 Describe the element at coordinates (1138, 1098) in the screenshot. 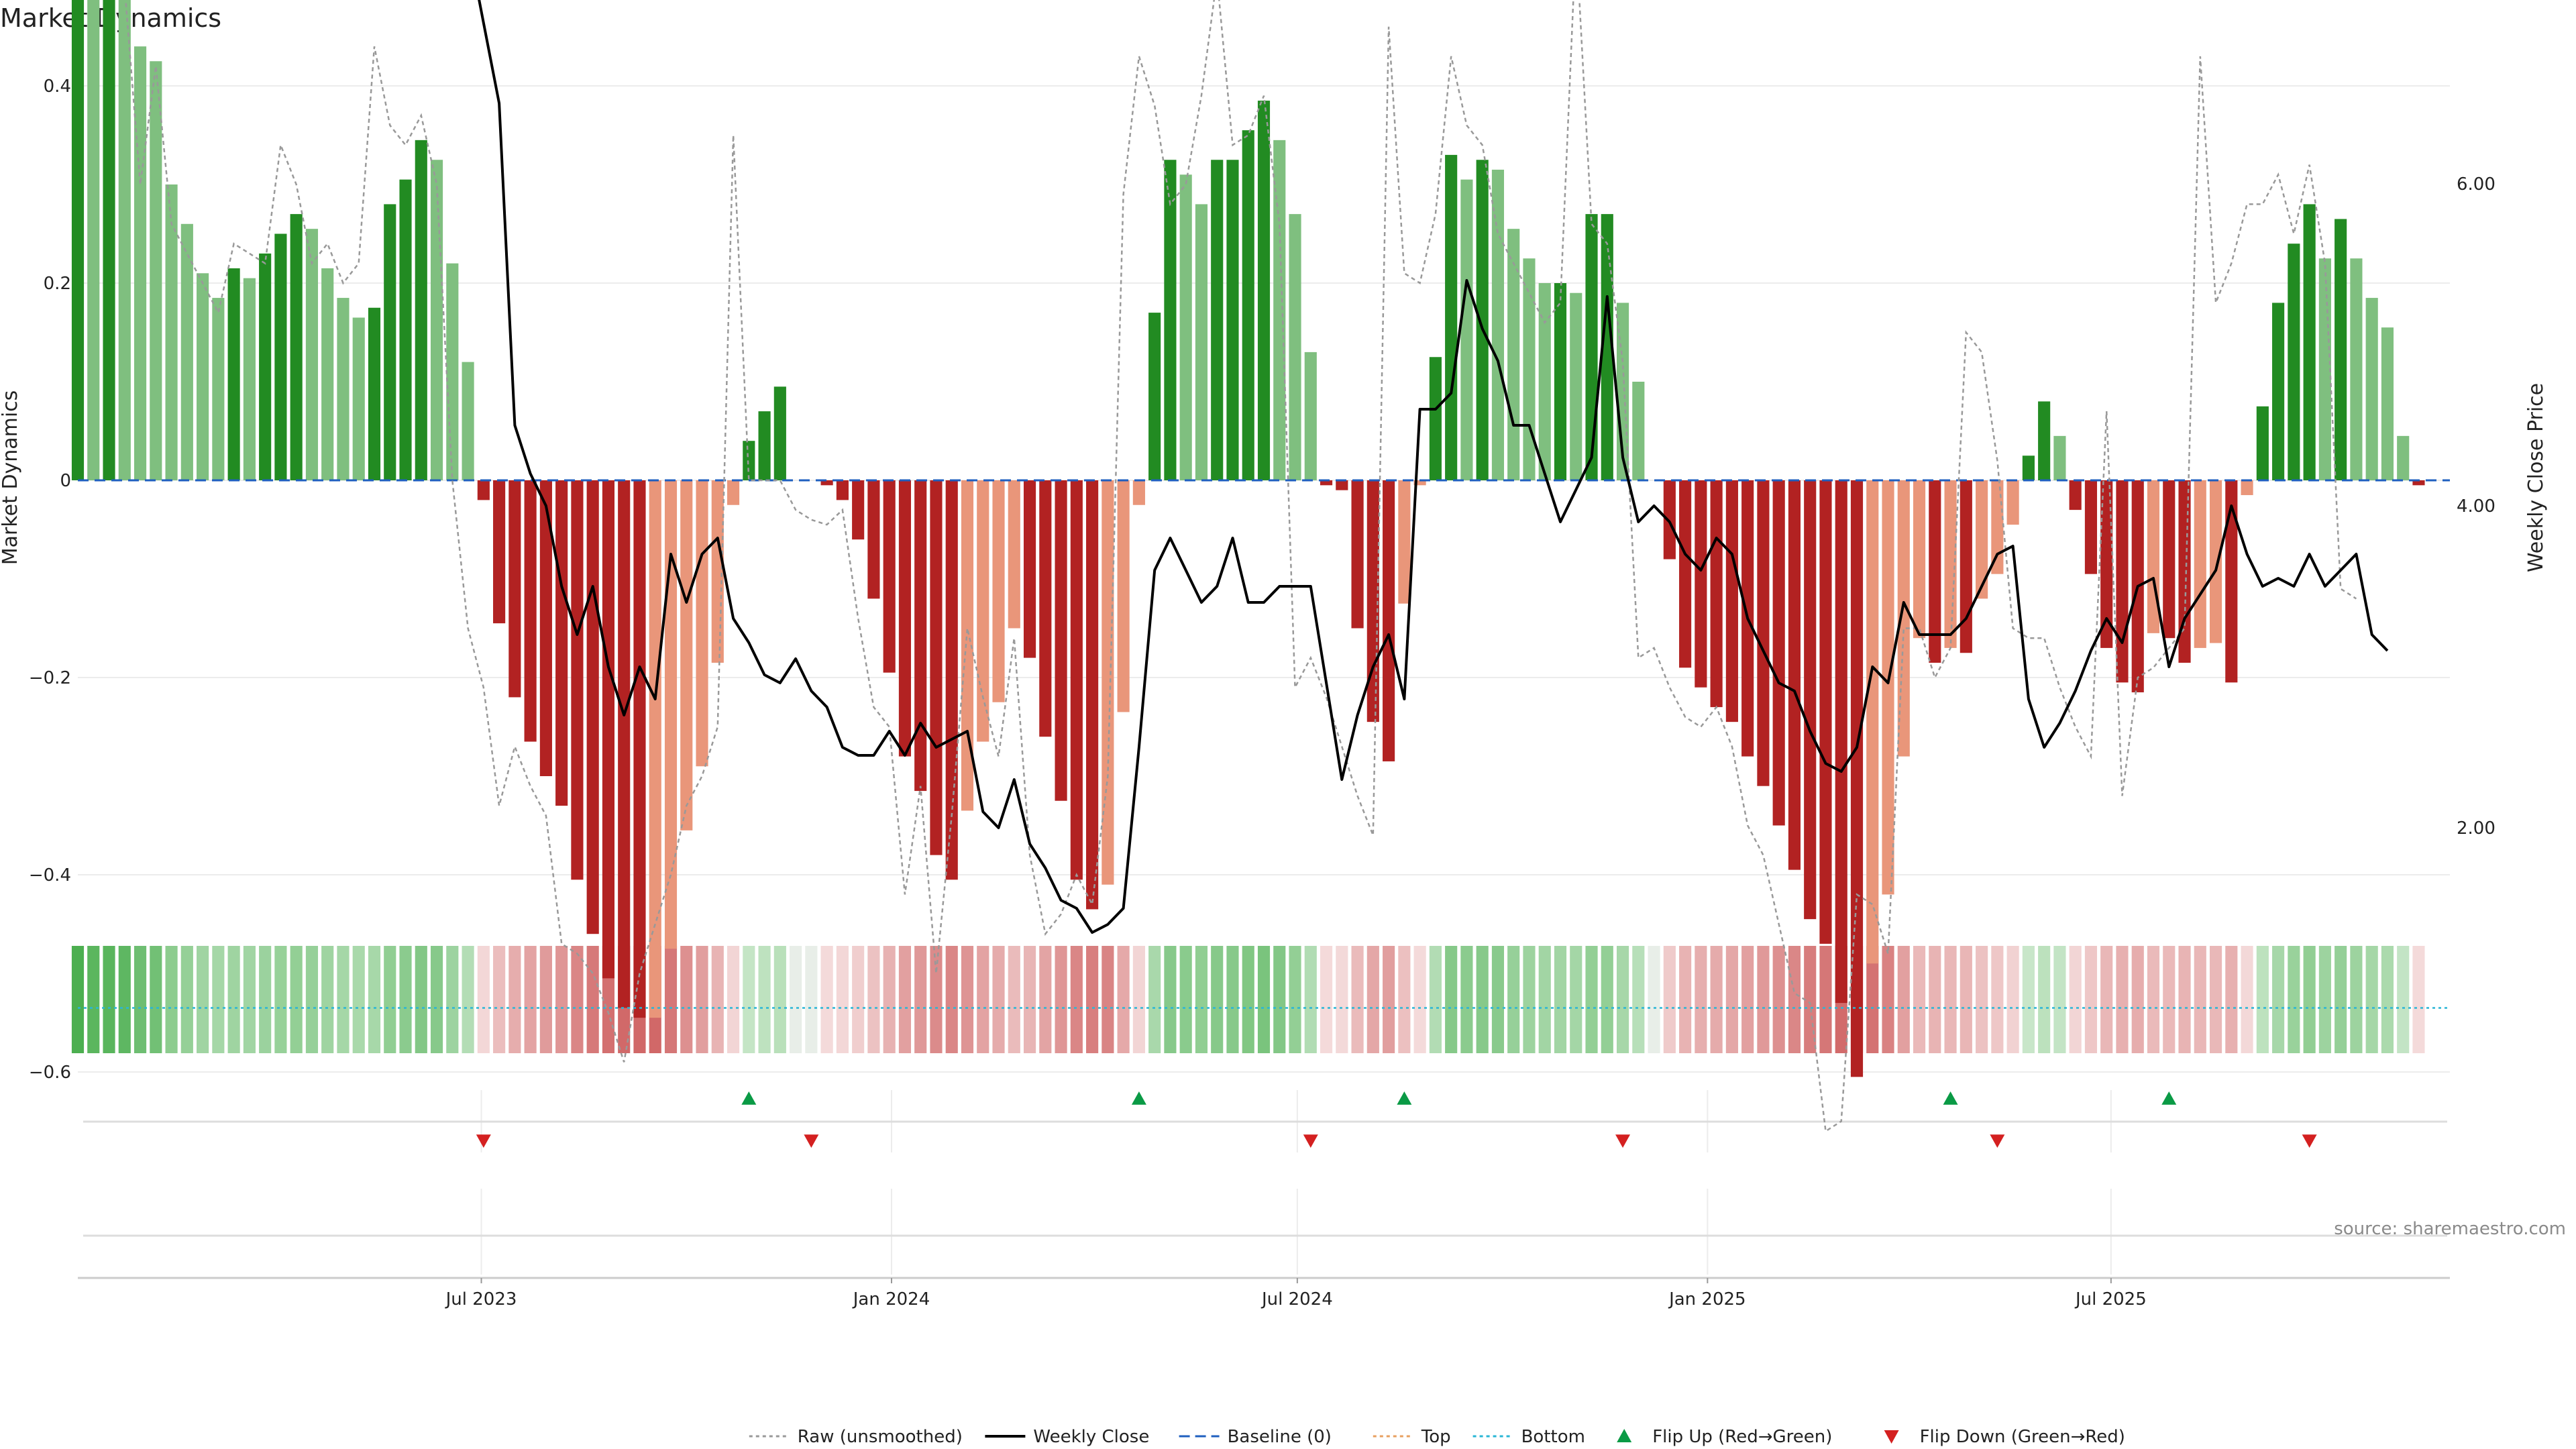

I see `flip-up-marker` at that location.